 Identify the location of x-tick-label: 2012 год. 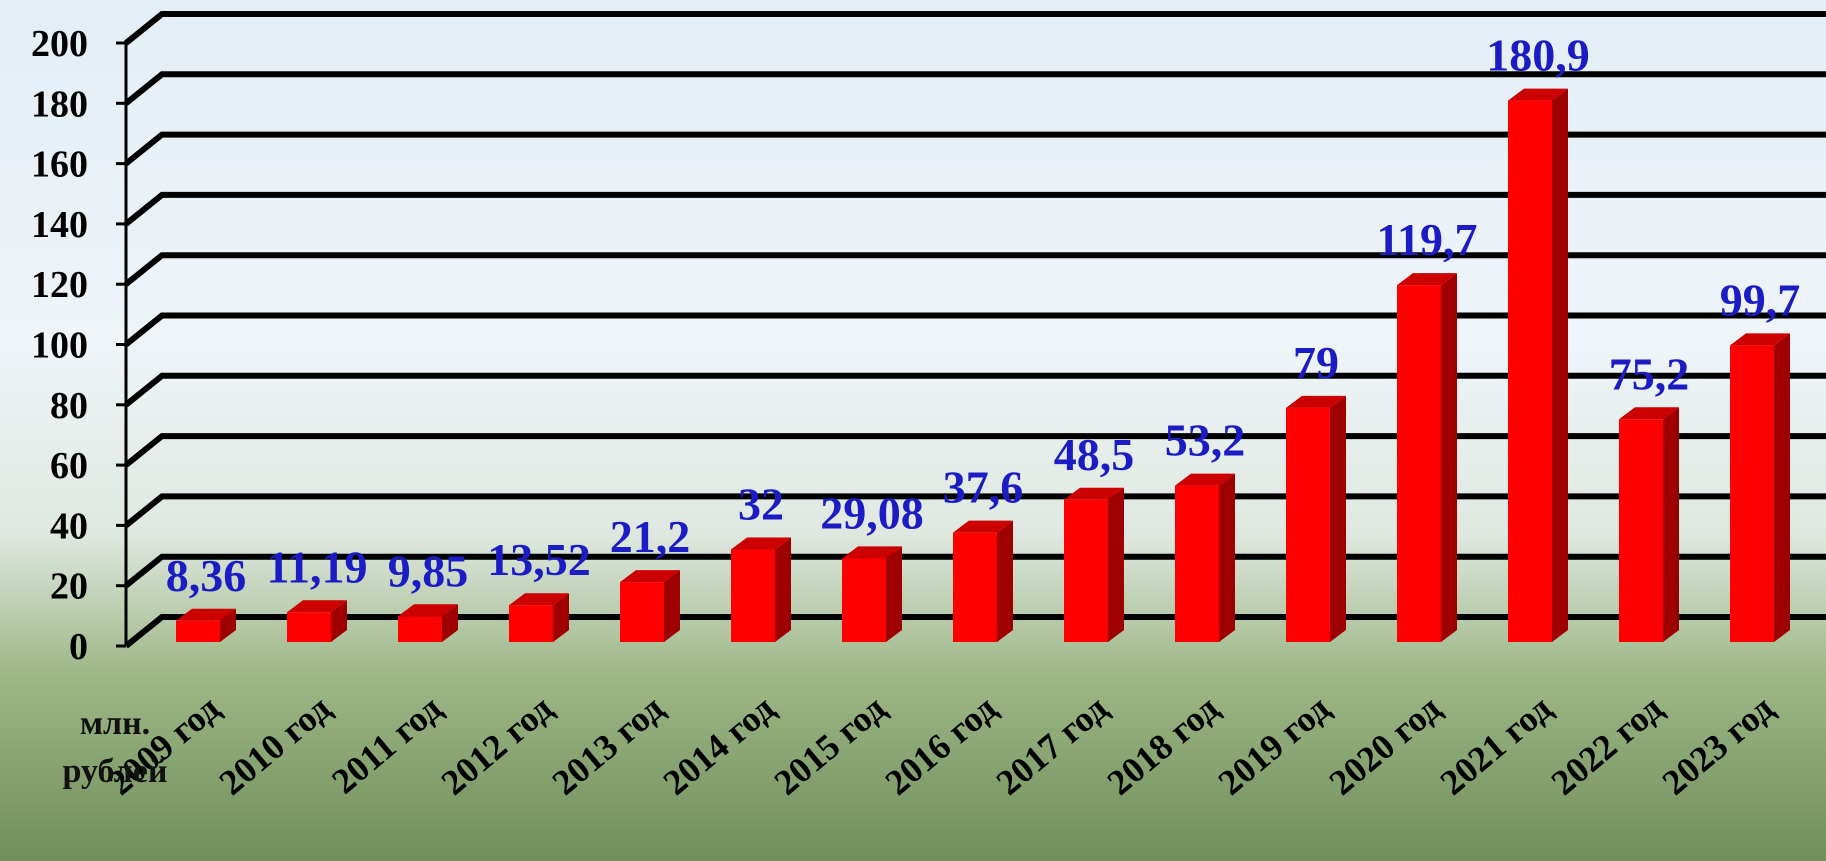
(497, 744).